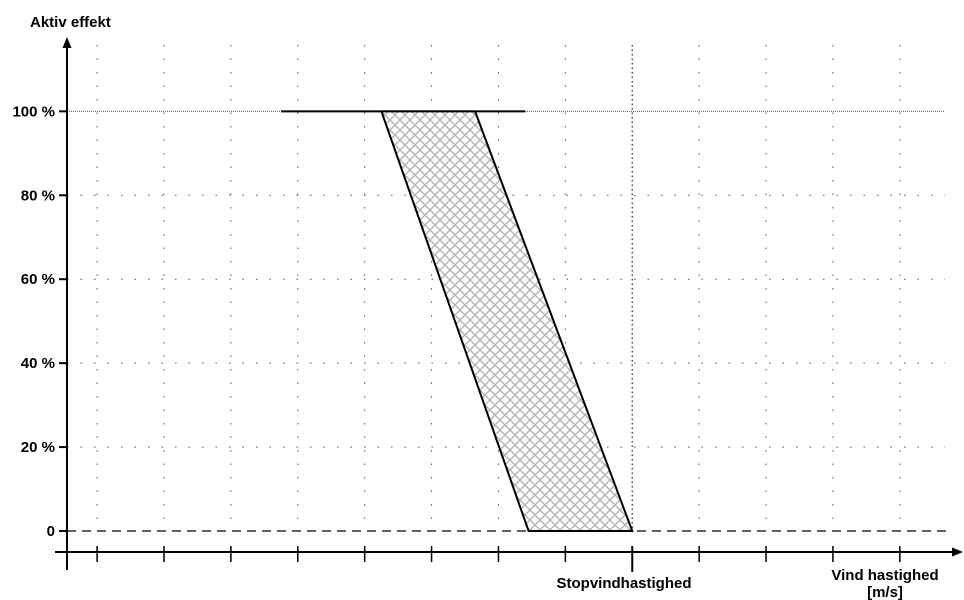 The width and height of the screenshot is (964, 600). I want to click on y-tick-label: 100 %, so click(33, 111).